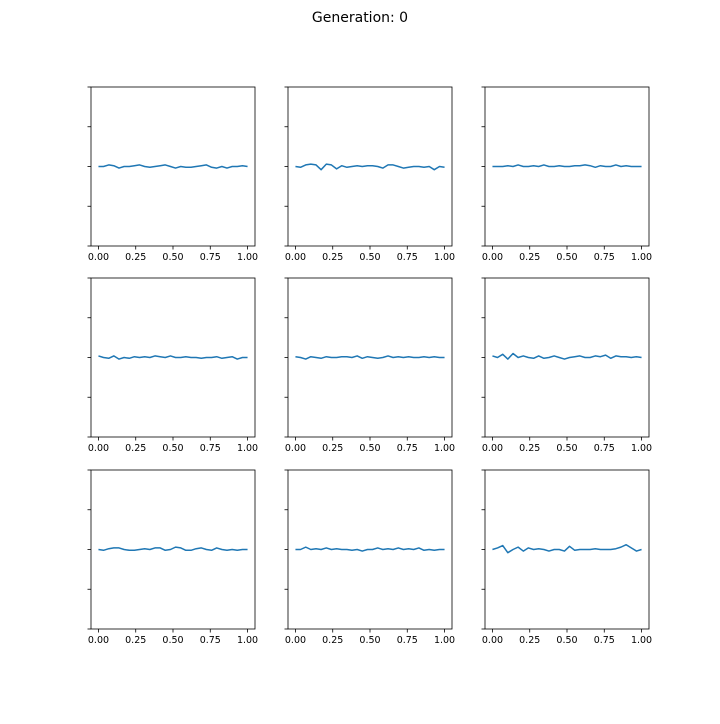  Describe the element at coordinates (566, 365) in the screenshot. I see `subplot-6: 0.00 0.25 0.50 0.75 1.00` at that location.